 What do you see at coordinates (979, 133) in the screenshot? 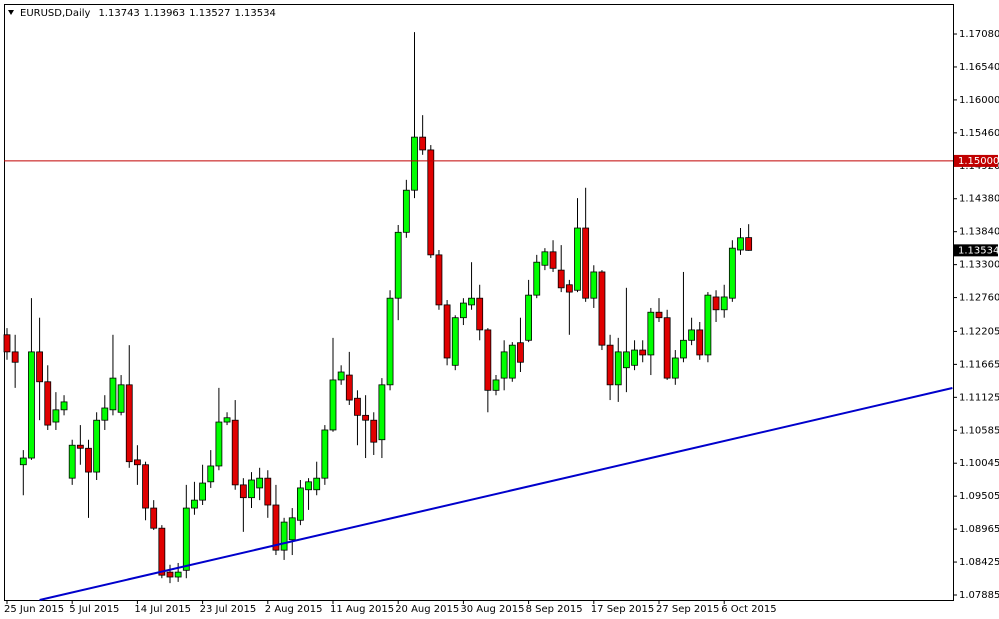
I see `y-tick-label: 1.15460` at bounding box center [979, 133].